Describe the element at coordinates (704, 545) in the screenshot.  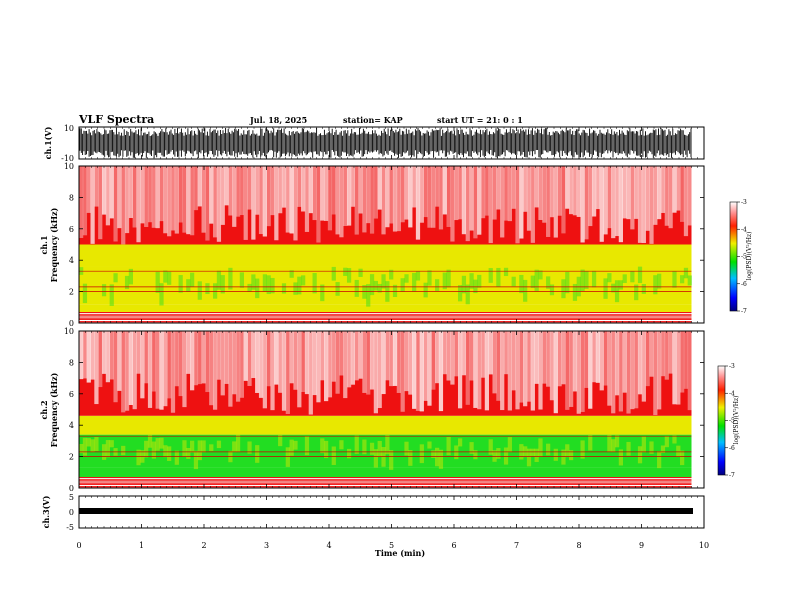
I see `x-tick-label: 10` at that location.